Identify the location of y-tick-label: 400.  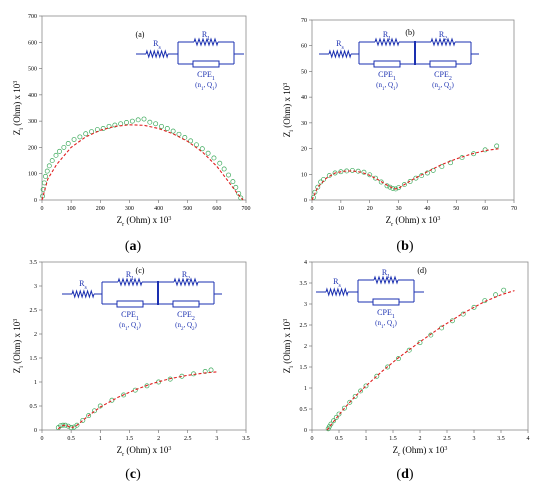
(32, 96).